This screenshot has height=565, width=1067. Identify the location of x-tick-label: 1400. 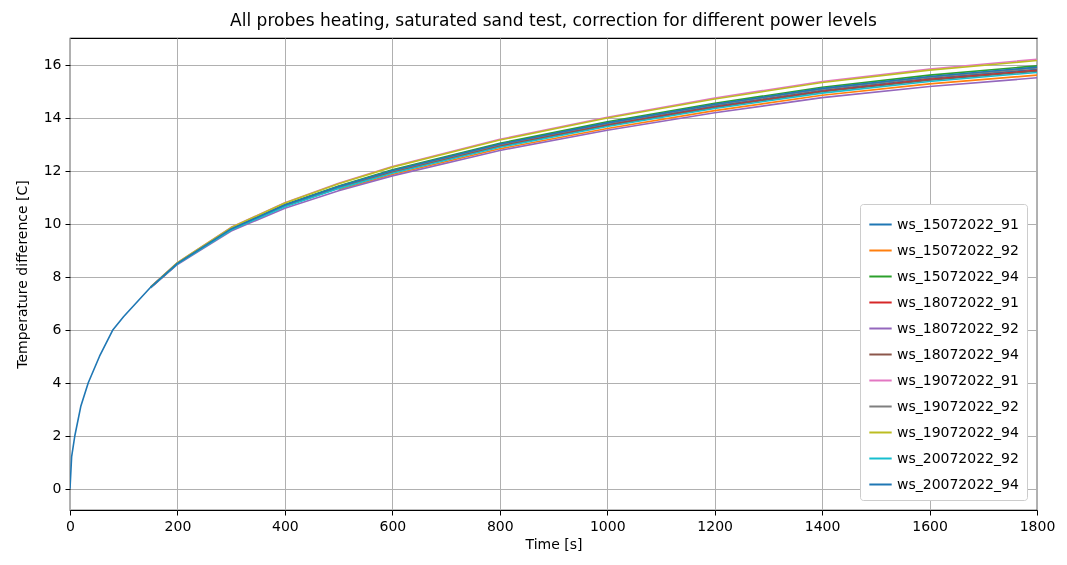
(822, 525).